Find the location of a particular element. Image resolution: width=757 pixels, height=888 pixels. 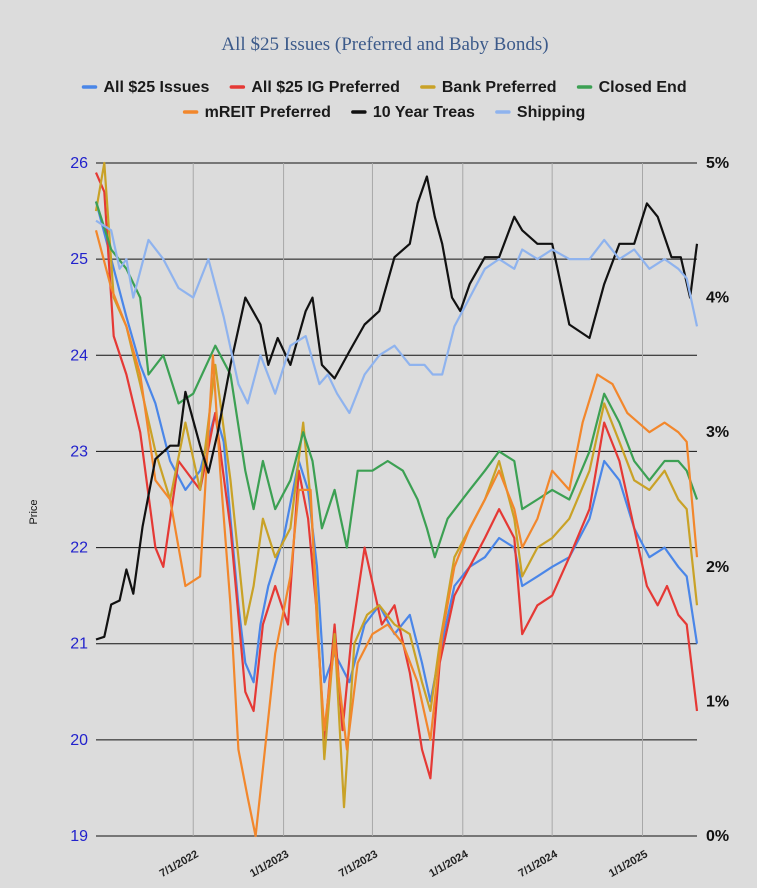

y2-tick-label: 3% is located at coordinates (717, 432).